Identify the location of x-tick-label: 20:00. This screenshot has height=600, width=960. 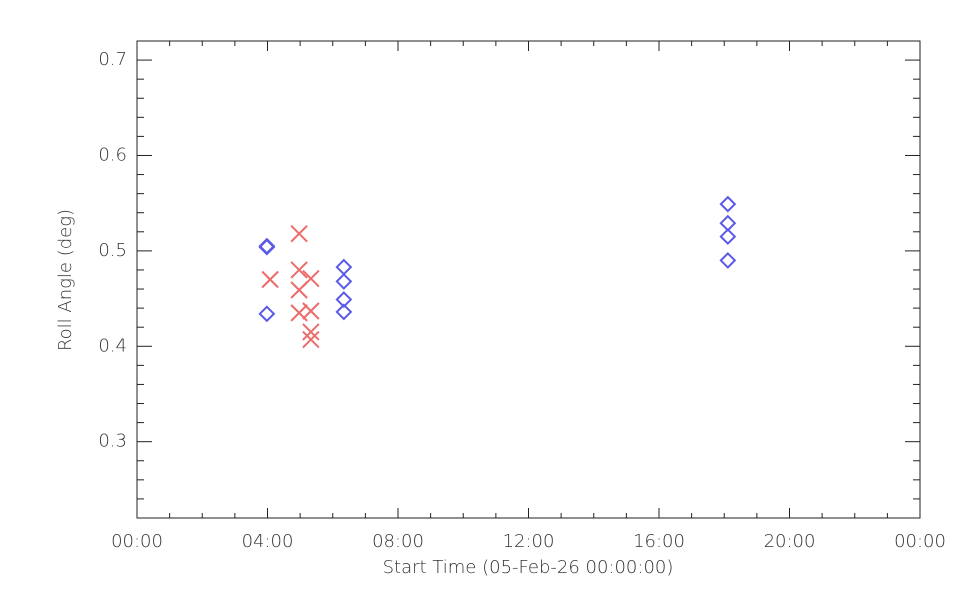
(790, 541).